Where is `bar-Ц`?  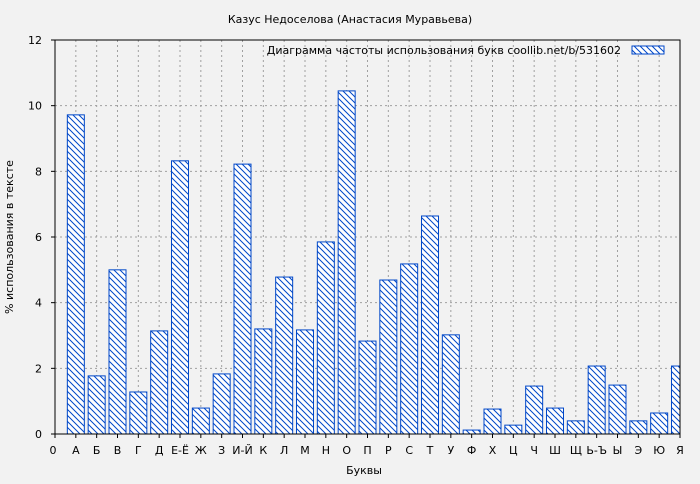
bar-Ц is located at coordinates (513, 429).